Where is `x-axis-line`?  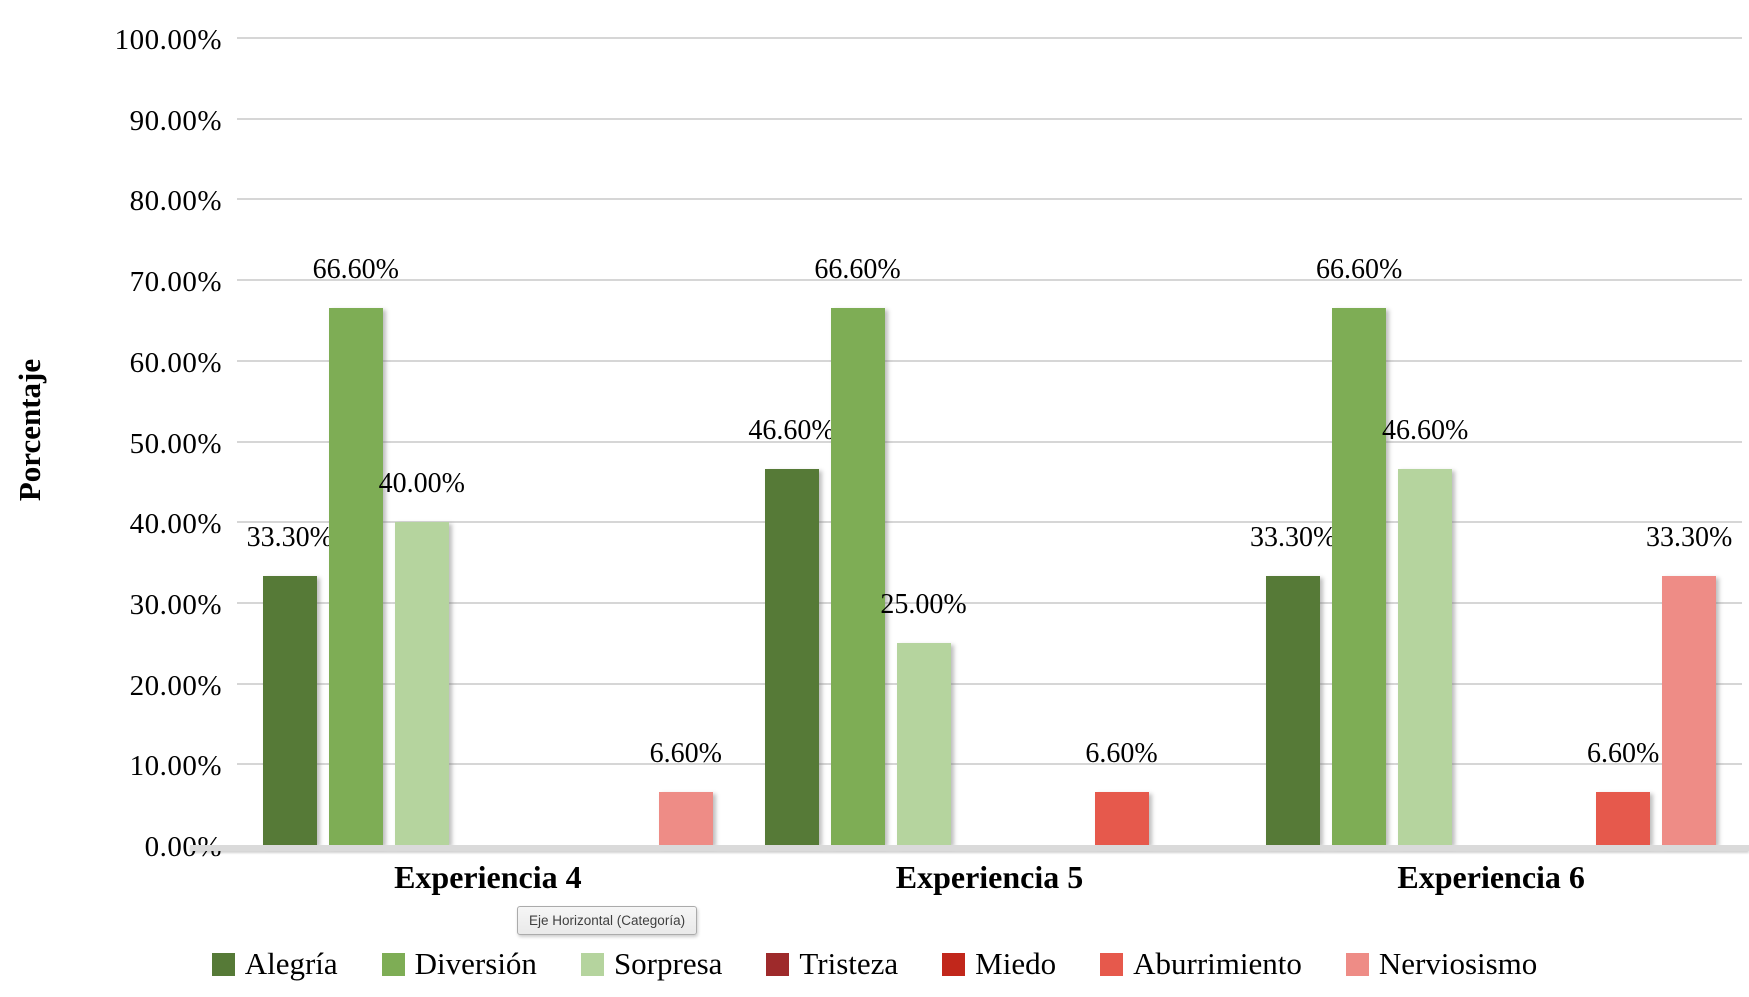 x-axis-line is located at coordinates (969, 848).